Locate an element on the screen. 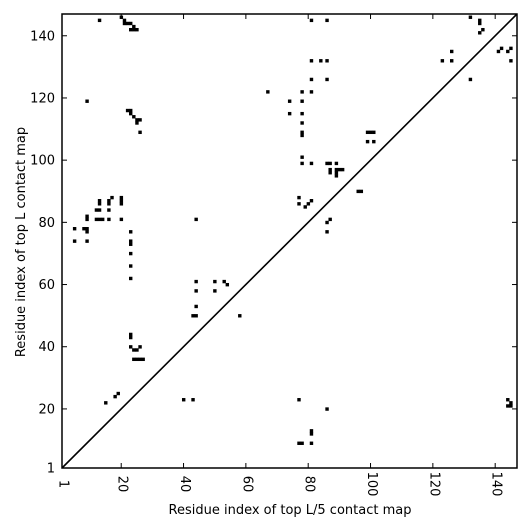  x-tick-label: 140 is located at coordinates (496, 484).